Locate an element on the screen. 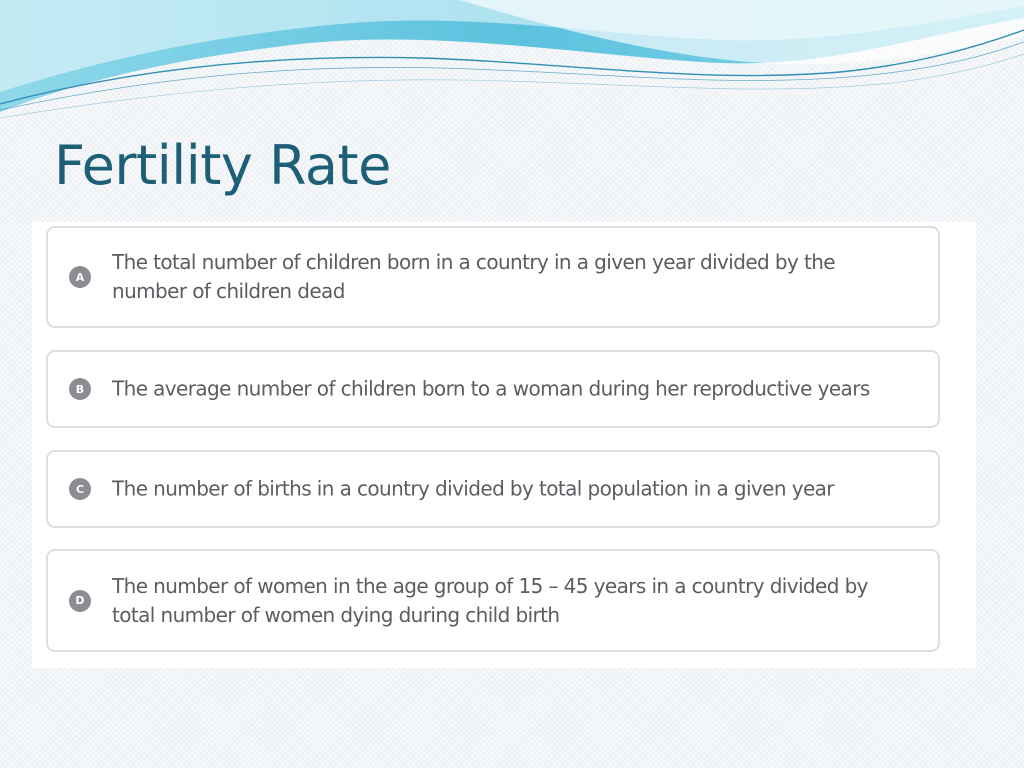  option-badge-a: A is located at coordinates (80, 277).